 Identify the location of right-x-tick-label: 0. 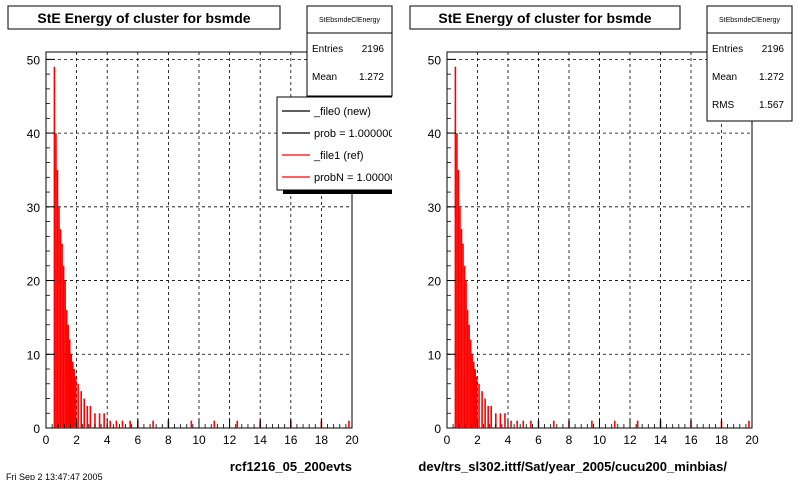
(447, 440).